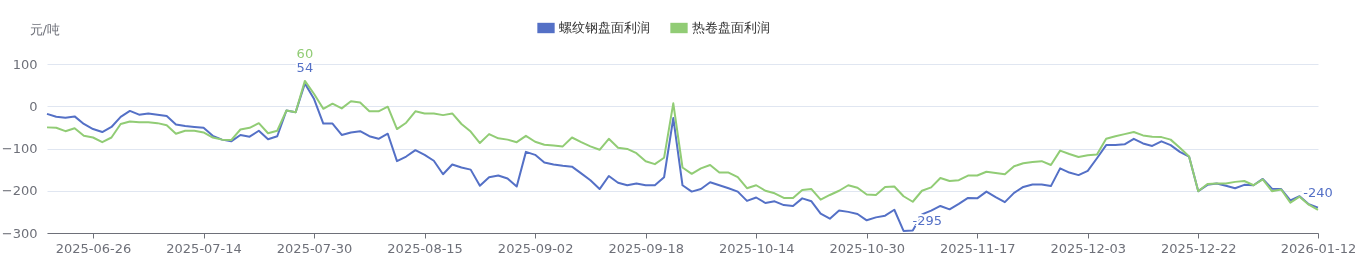 The width and height of the screenshot is (1364, 270). I want to click on data-label: -240, so click(1318, 192).